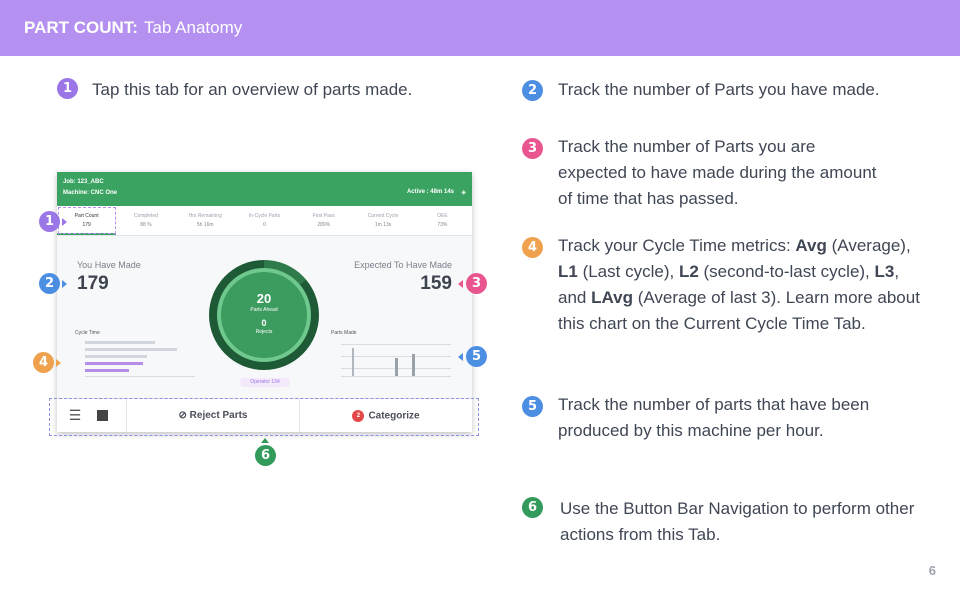 This screenshot has width=960, height=600. What do you see at coordinates (264, 310) in the screenshot?
I see `parts-ahead-label: Parts Ahead` at bounding box center [264, 310].